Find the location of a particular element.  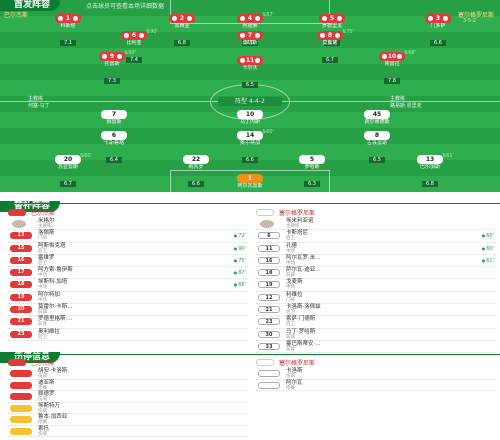

shirt-icon: 45 is located at coordinates (377, 114).